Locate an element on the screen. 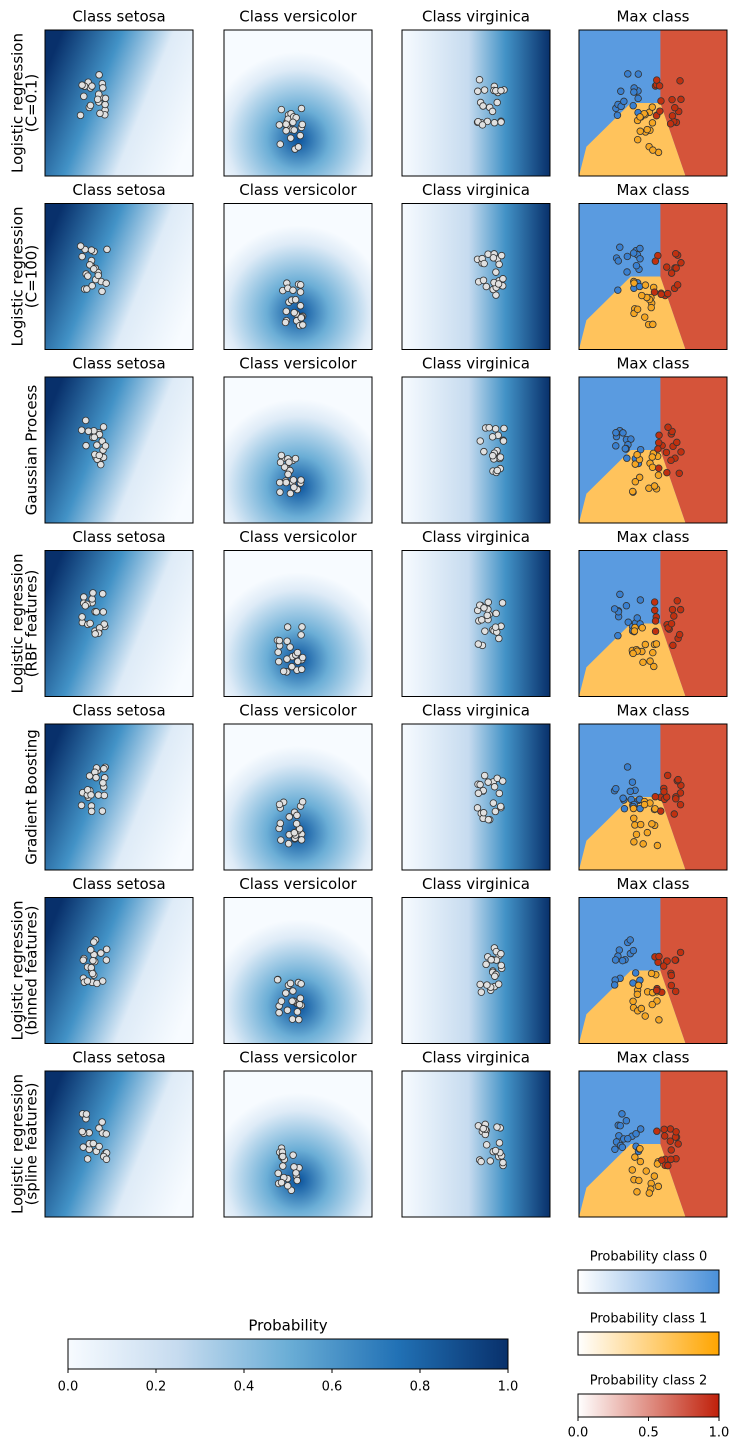 Image resolution: width=740 pixels, height=1454 pixels. row-label: Logistic regression is located at coordinates (18, 624).